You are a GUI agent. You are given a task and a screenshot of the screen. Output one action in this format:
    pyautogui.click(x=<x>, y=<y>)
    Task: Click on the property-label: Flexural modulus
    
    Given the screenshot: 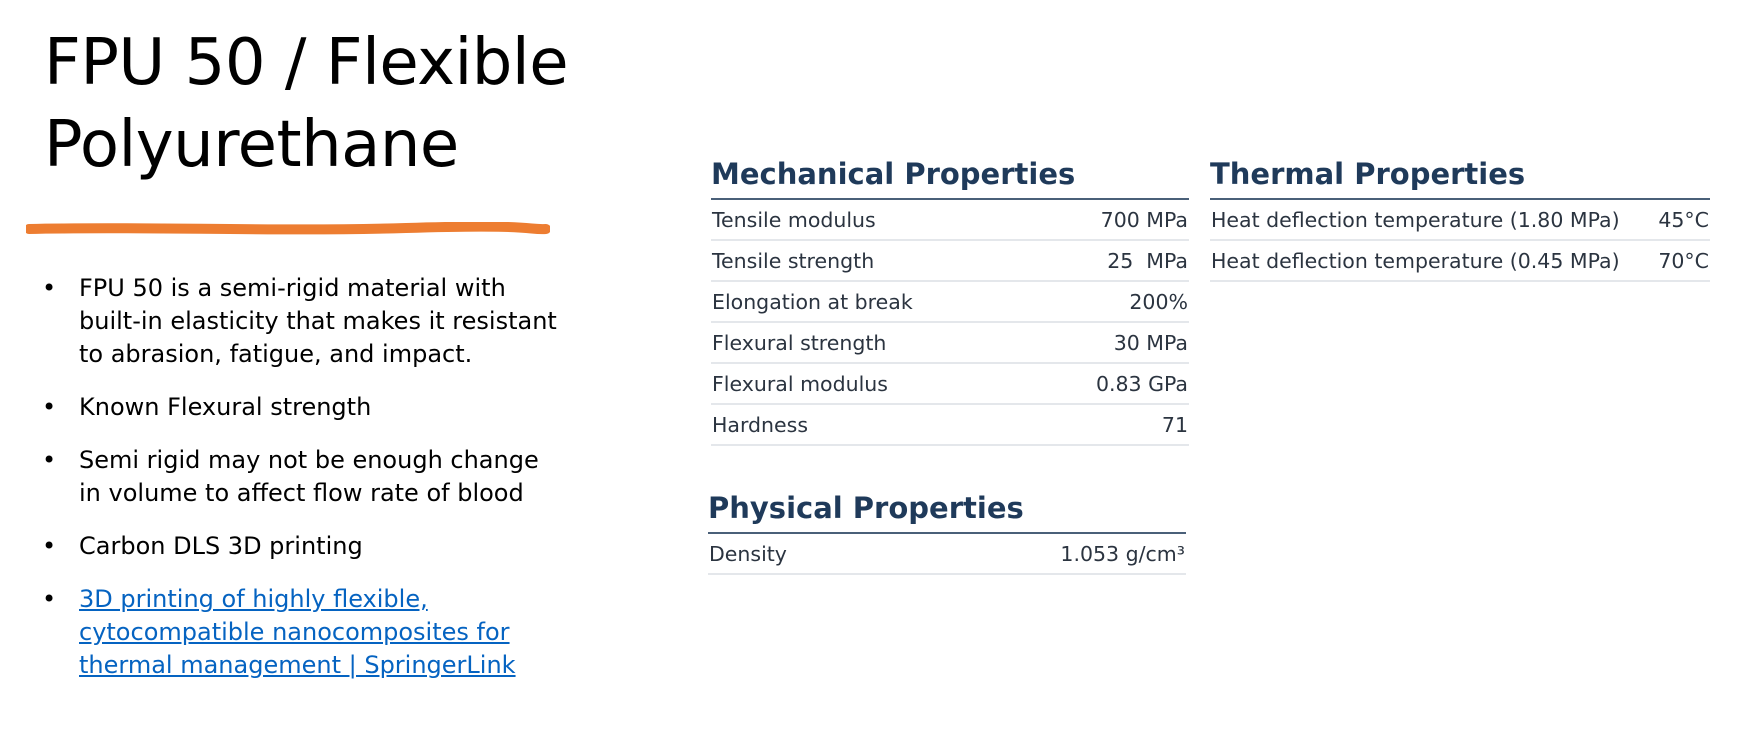 What is the action you would take?
    pyautogui.click(x=874, y=384)
    